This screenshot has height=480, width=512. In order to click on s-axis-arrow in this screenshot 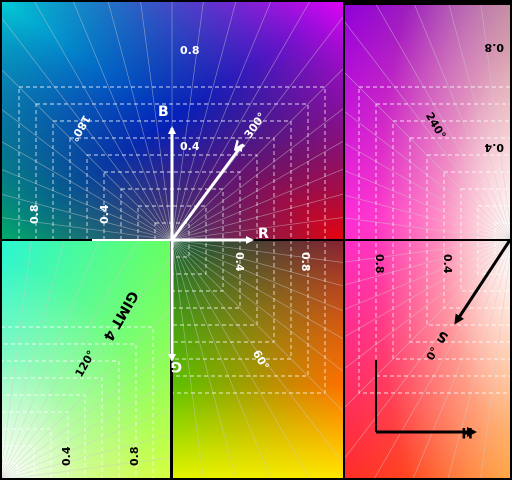, I will do `click(483, 282)`.